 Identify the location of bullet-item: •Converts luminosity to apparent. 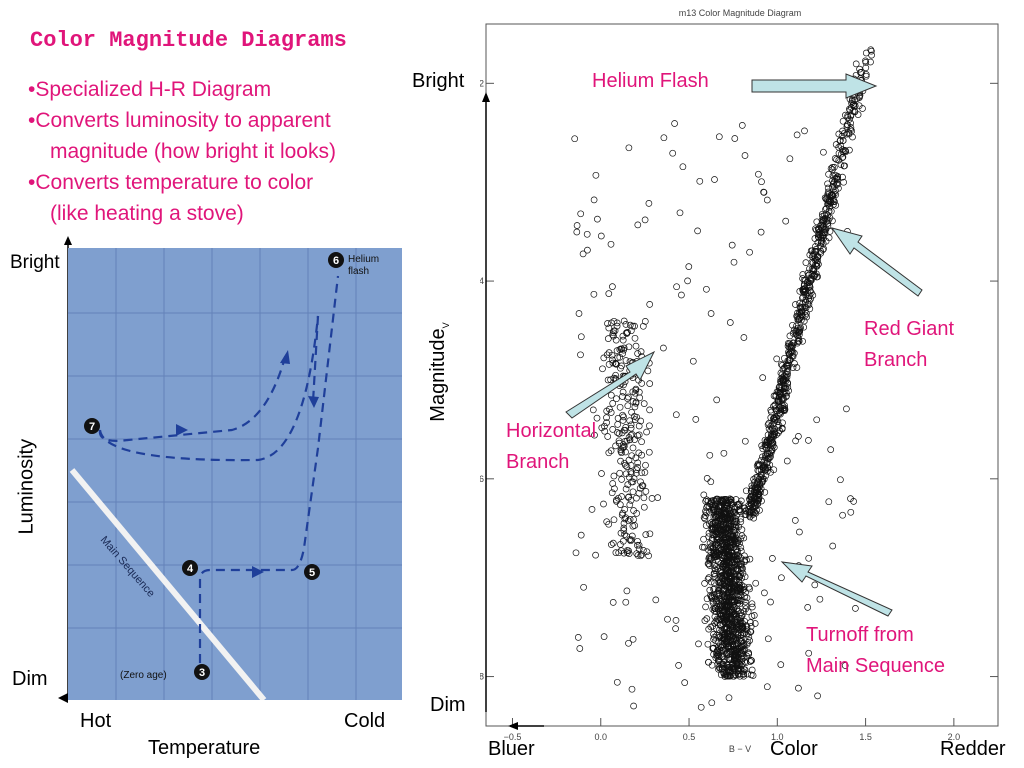
(179, 120).